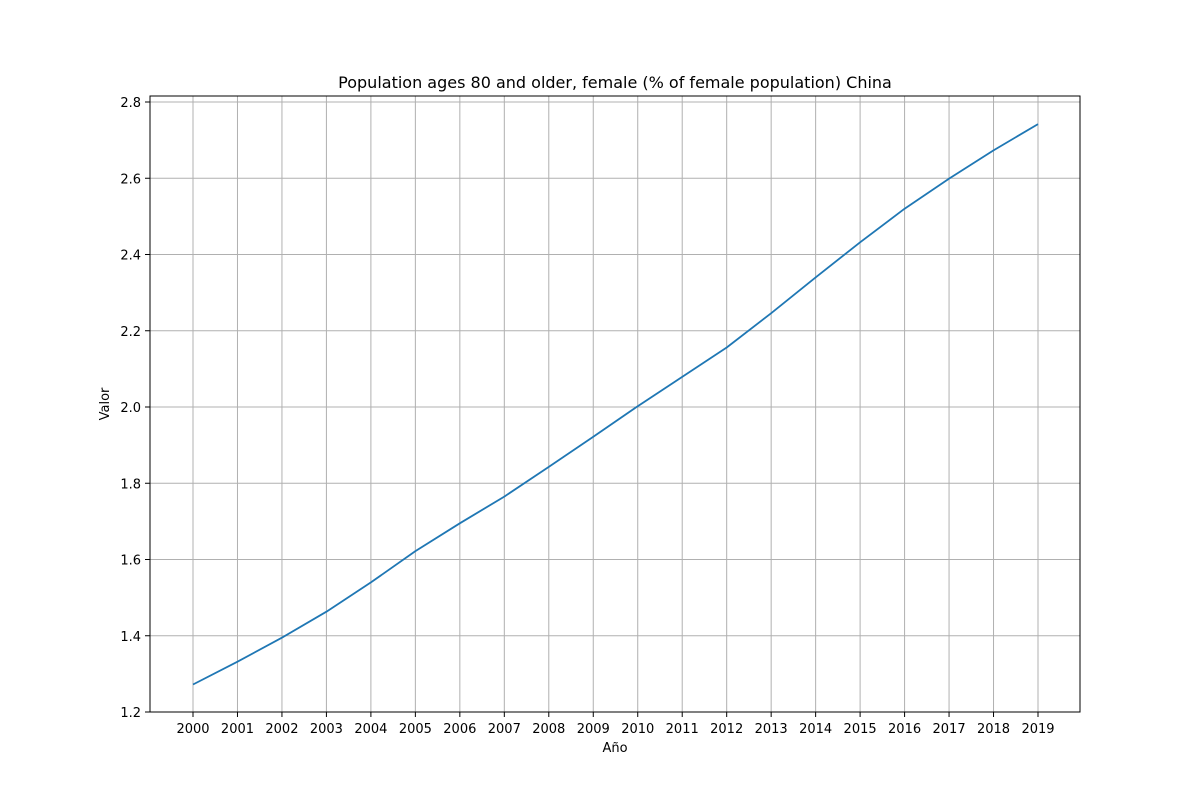  What do you see at coordinates (192, 729) in the screenshot?
I see `x-tick-label: 2000` at bounding box center [192, 729].